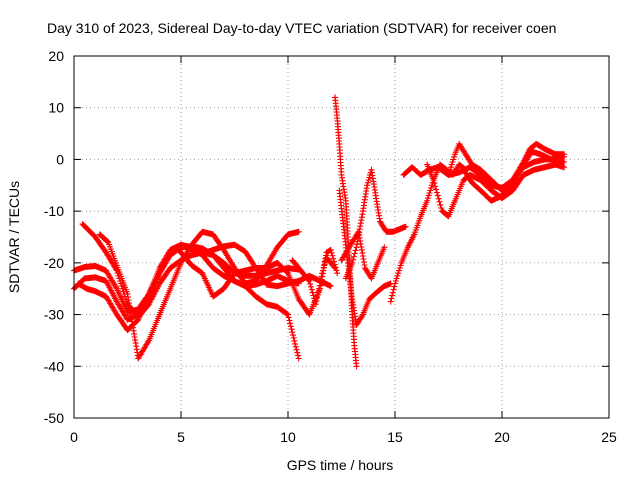 Image resolution: width=640 pixels, height=480 pixels. What do you see at coordinates (54, 263) in the screenshot?
I see `y-tick-label: -20` at bounding box center [54, 263].